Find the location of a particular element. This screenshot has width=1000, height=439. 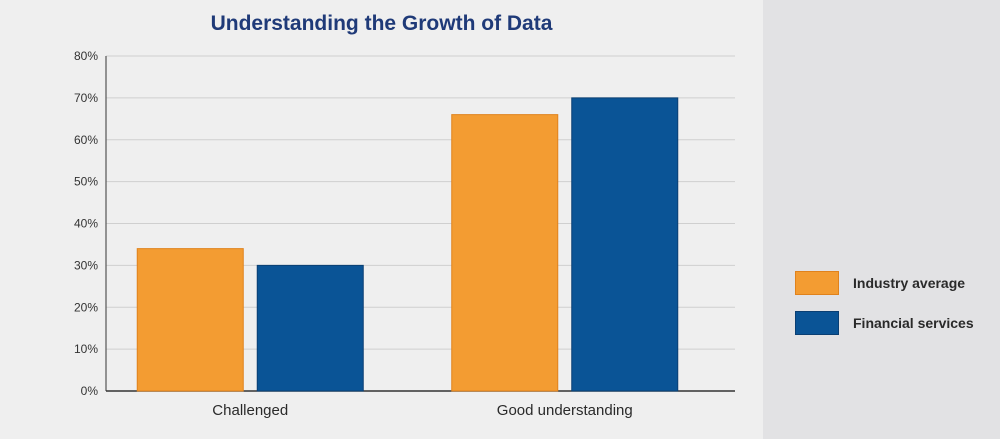

y-tick-label: 20% is located at coordinates (86, 307).